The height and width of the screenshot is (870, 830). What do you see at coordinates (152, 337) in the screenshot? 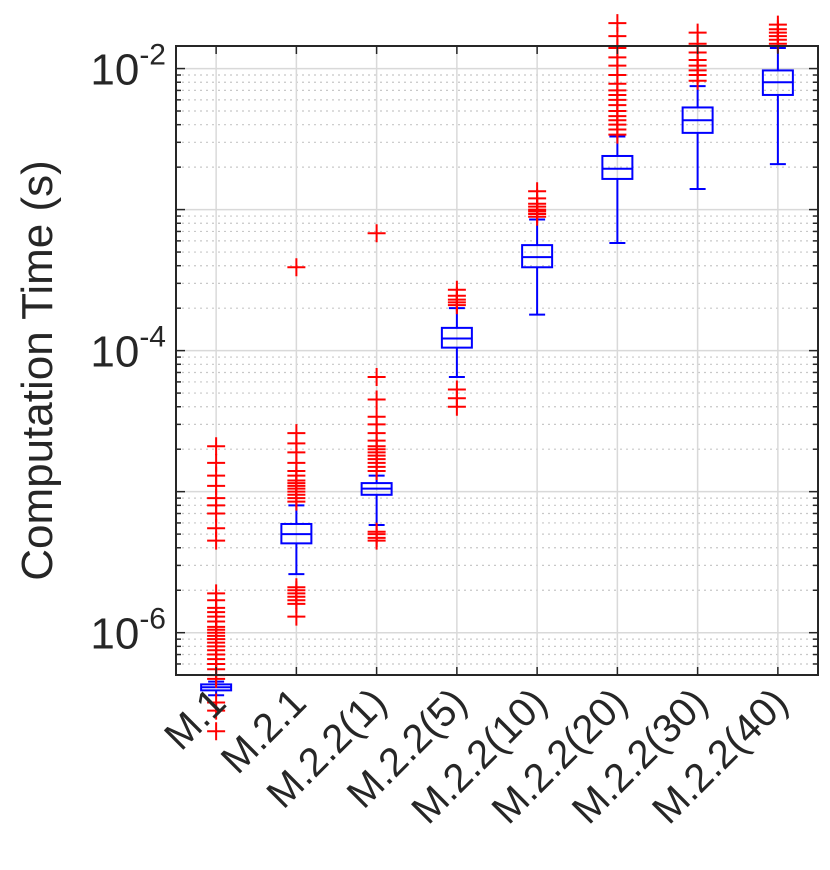
I see `y-tick-label-exponent: -4` at bounding box center [152, 337].